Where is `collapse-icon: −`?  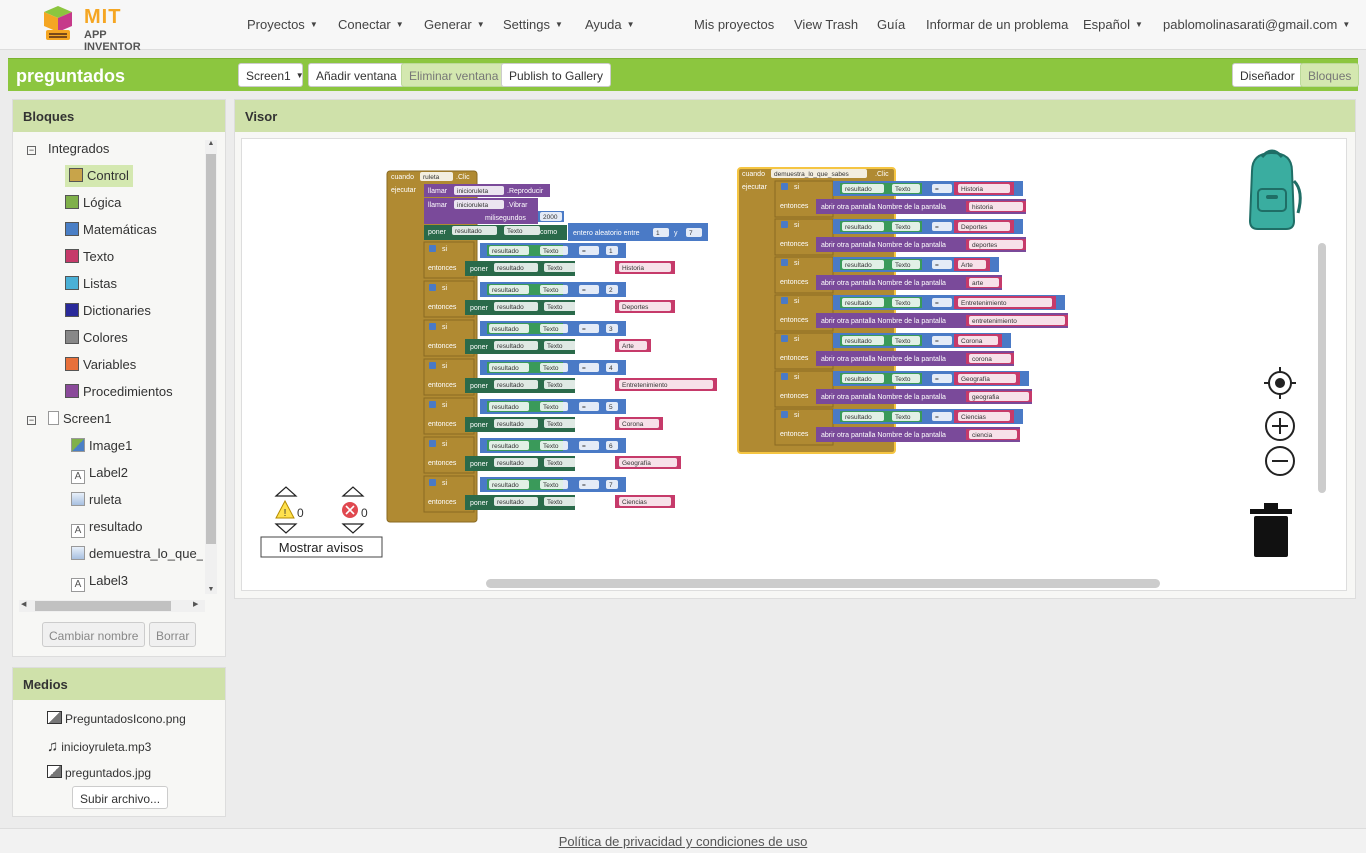
collapse-icon: − is located at coordinates (31, 420).